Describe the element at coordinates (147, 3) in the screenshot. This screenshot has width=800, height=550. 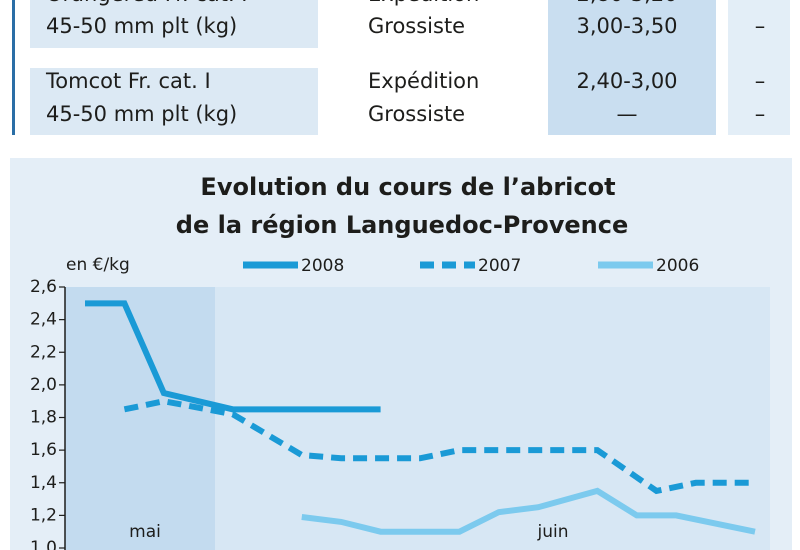
I see `table-cell: Orangered Fr. cat. I` at that location.